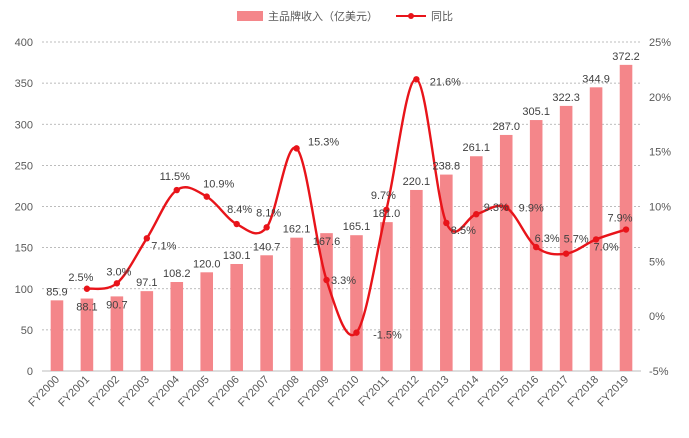 Image resolution: width=689 pixels, height=438 pixels. Describe the element at coordinates (250, 16) in the screenshot. I see `legend-bar-swatch` at that location.